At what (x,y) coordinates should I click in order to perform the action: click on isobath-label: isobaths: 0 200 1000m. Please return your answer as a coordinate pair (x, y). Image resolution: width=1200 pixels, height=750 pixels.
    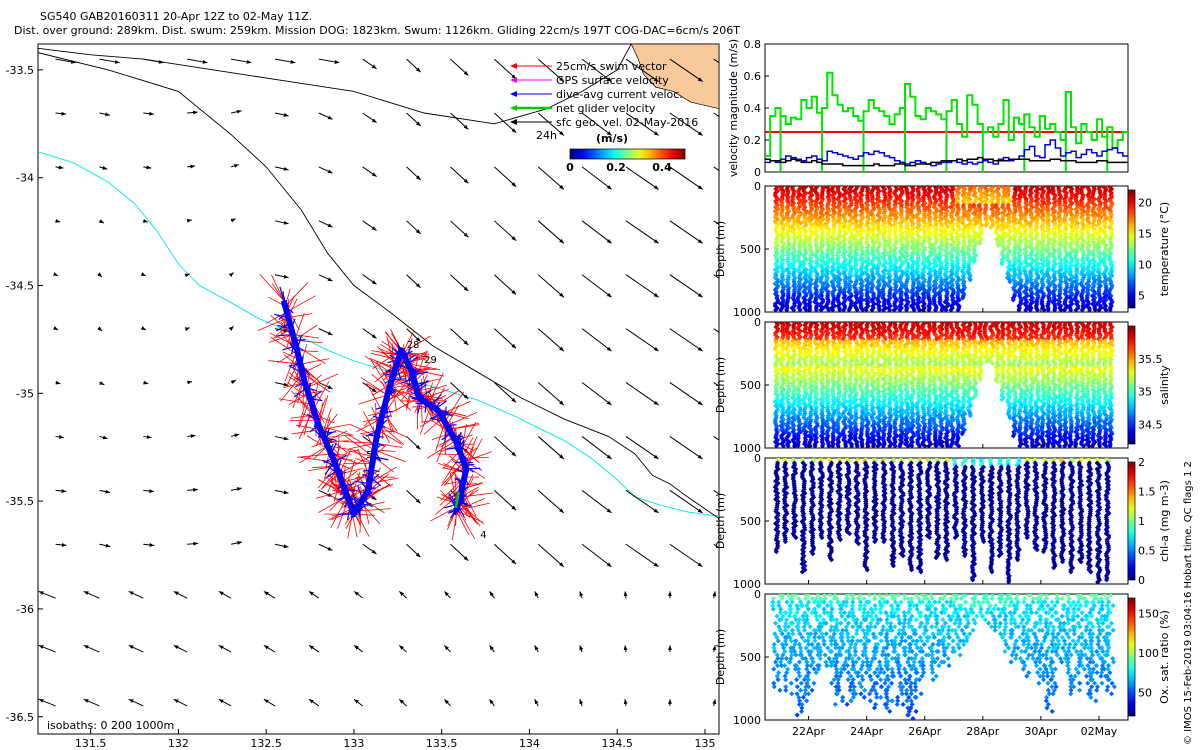
    Looking at the image, I should click on (110, 725).